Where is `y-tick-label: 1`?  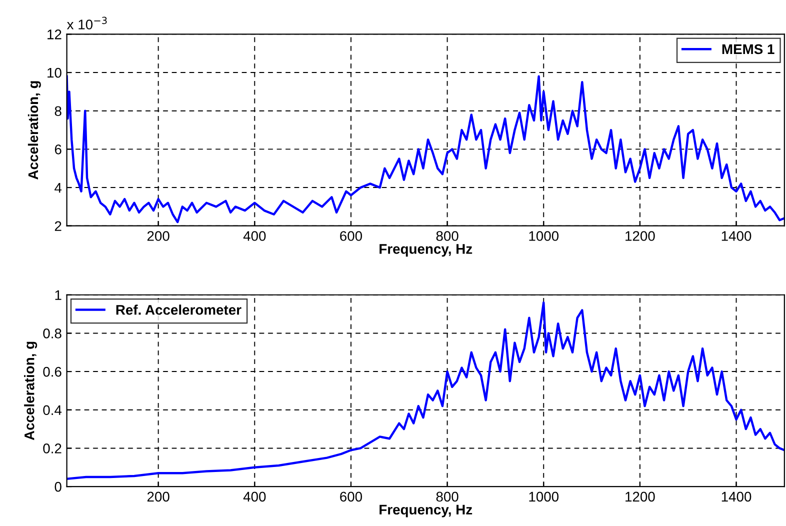
y-tick-label: 1 is located at coordinates (58, 295).